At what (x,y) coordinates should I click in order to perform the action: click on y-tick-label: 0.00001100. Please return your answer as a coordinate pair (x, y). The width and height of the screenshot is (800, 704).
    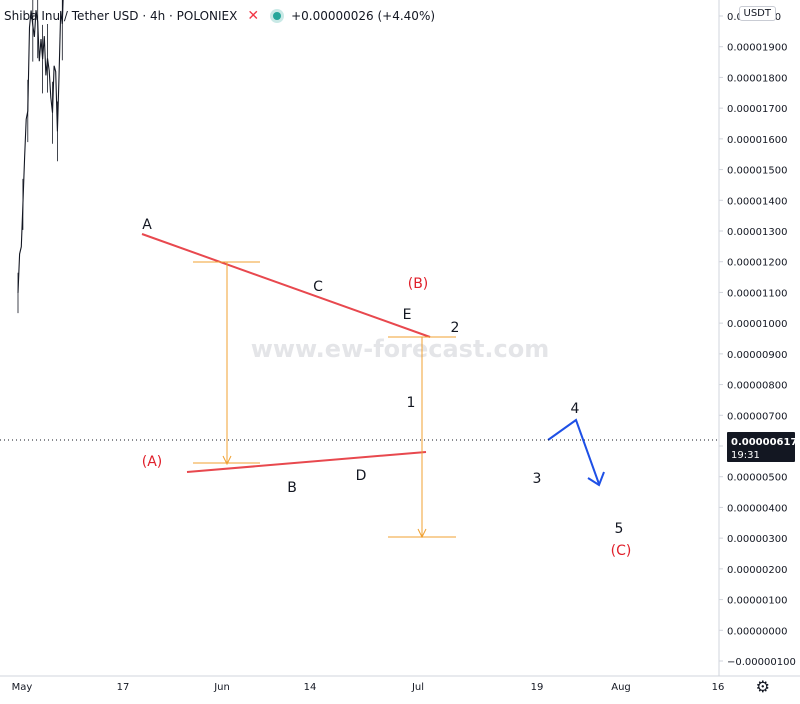
    Looking at the image, I should click on (757, 293).